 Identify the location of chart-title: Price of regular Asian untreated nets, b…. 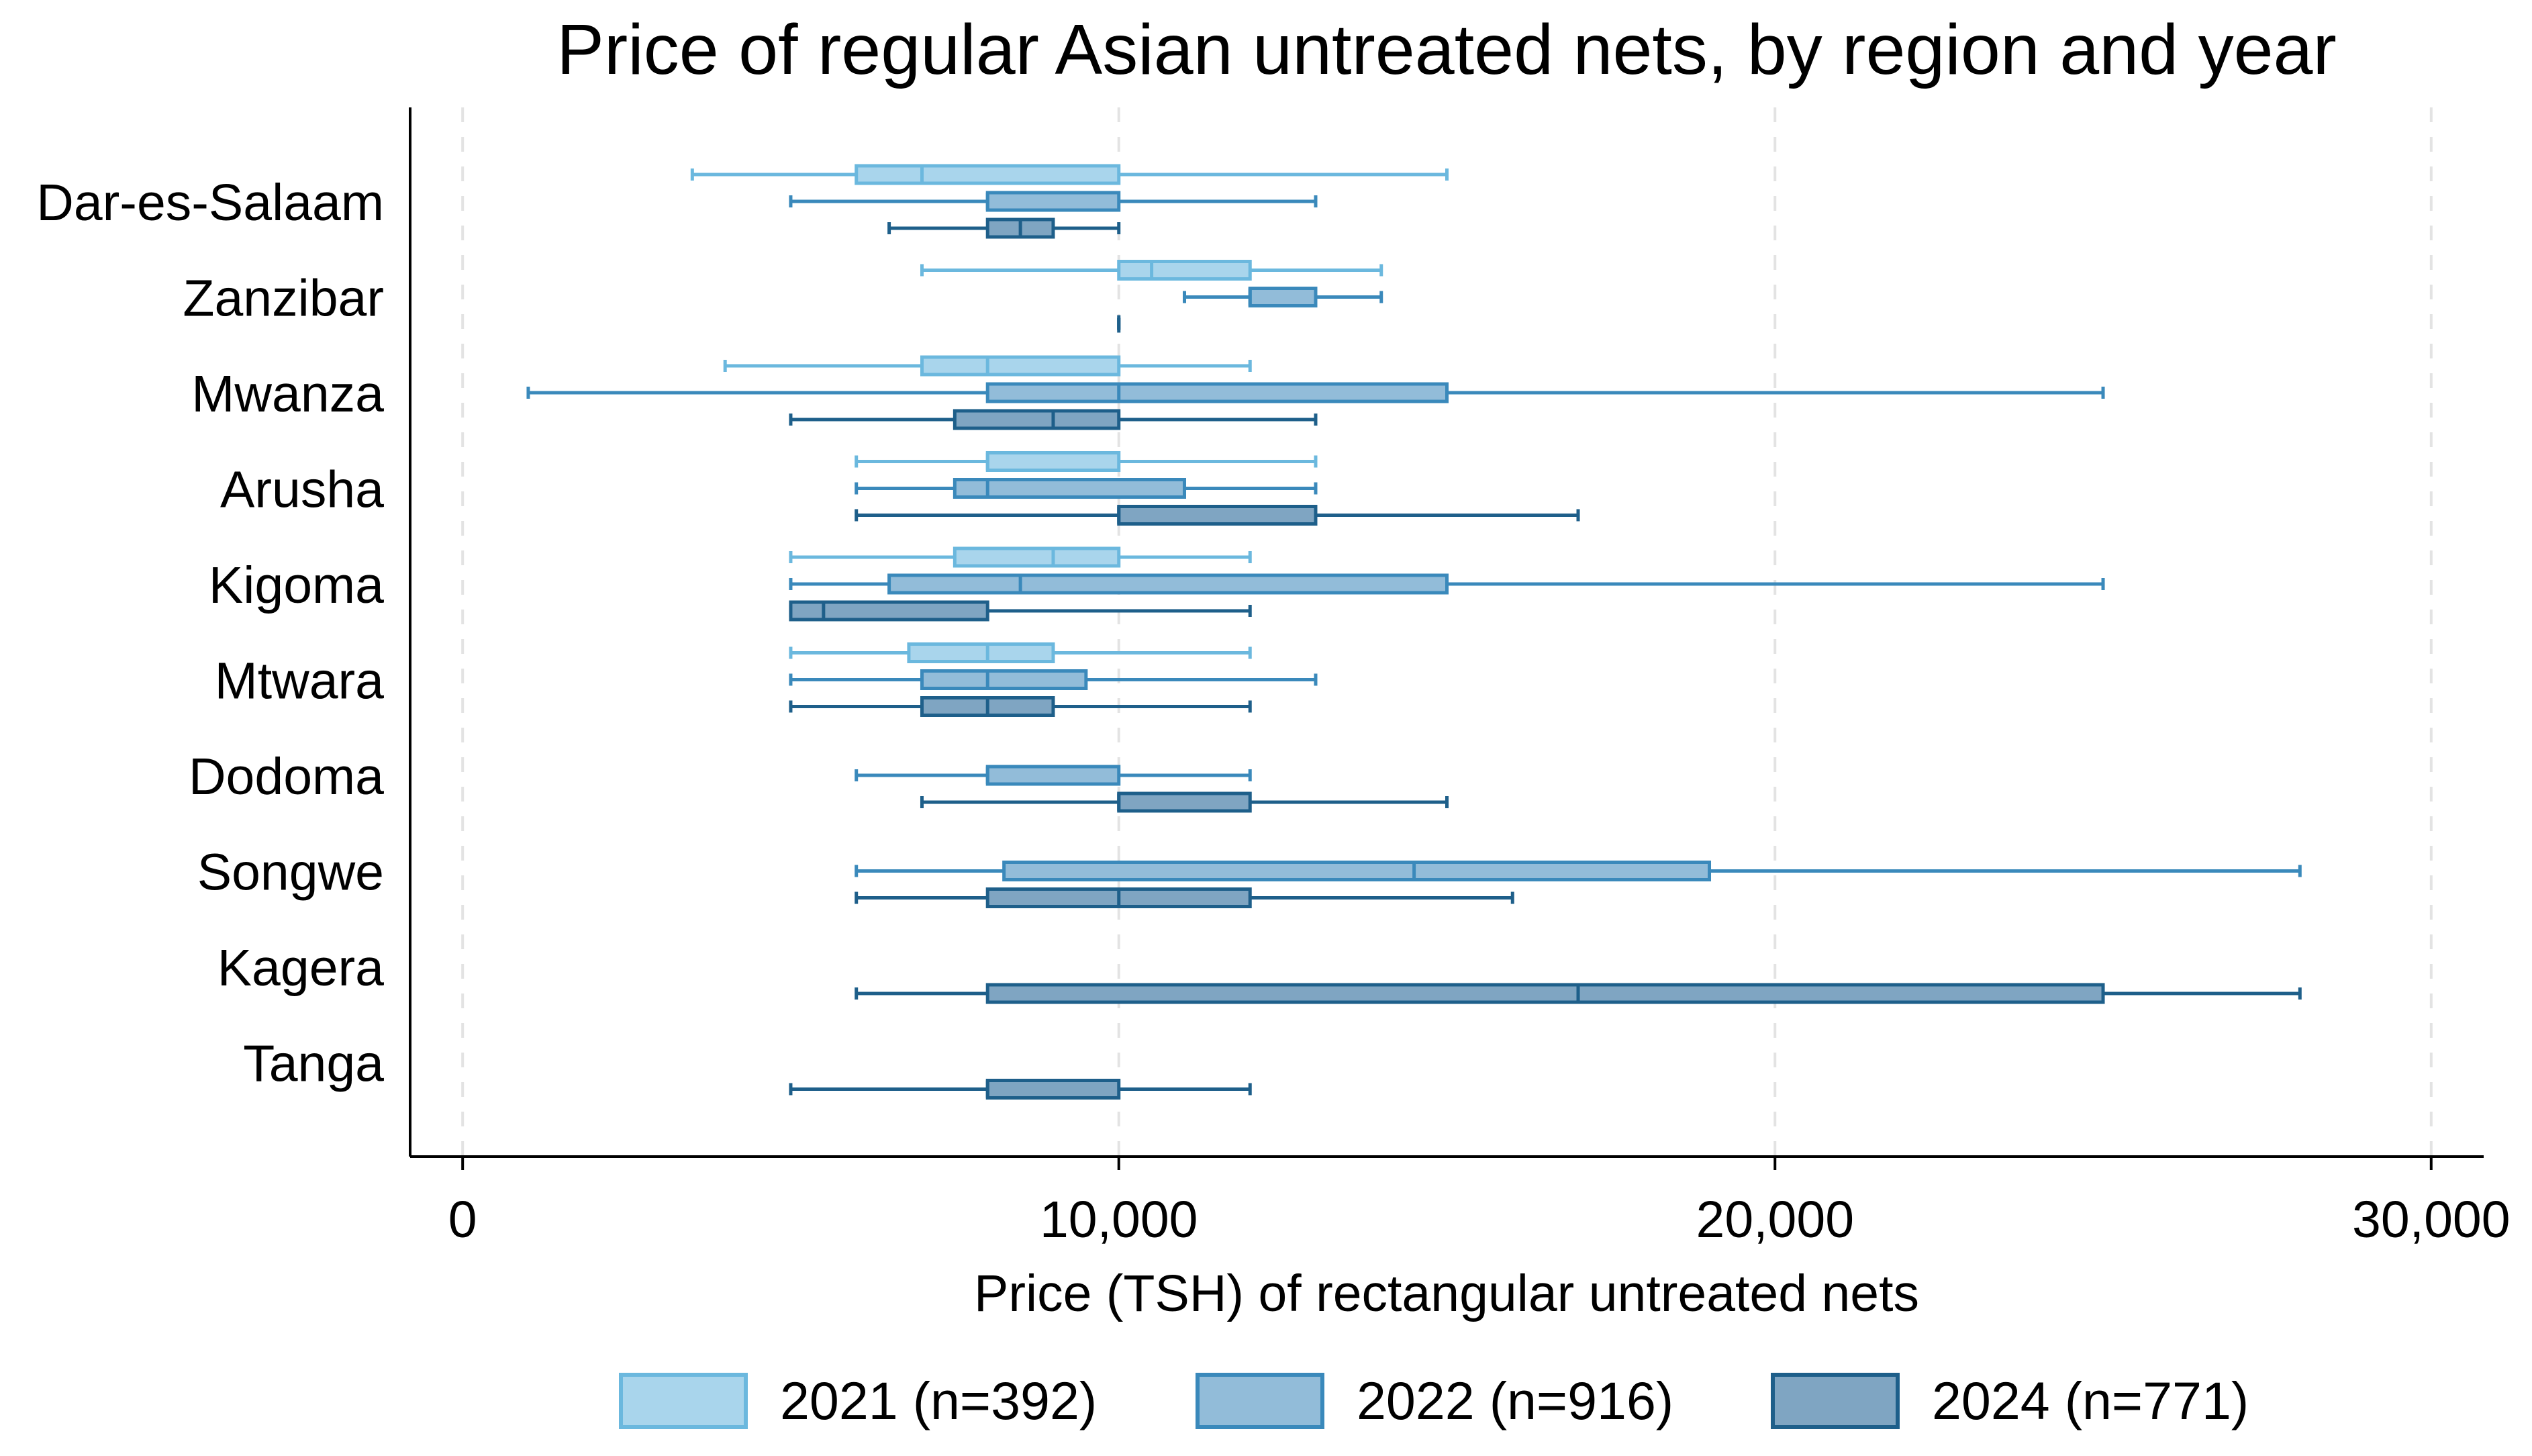
(1446, 49).